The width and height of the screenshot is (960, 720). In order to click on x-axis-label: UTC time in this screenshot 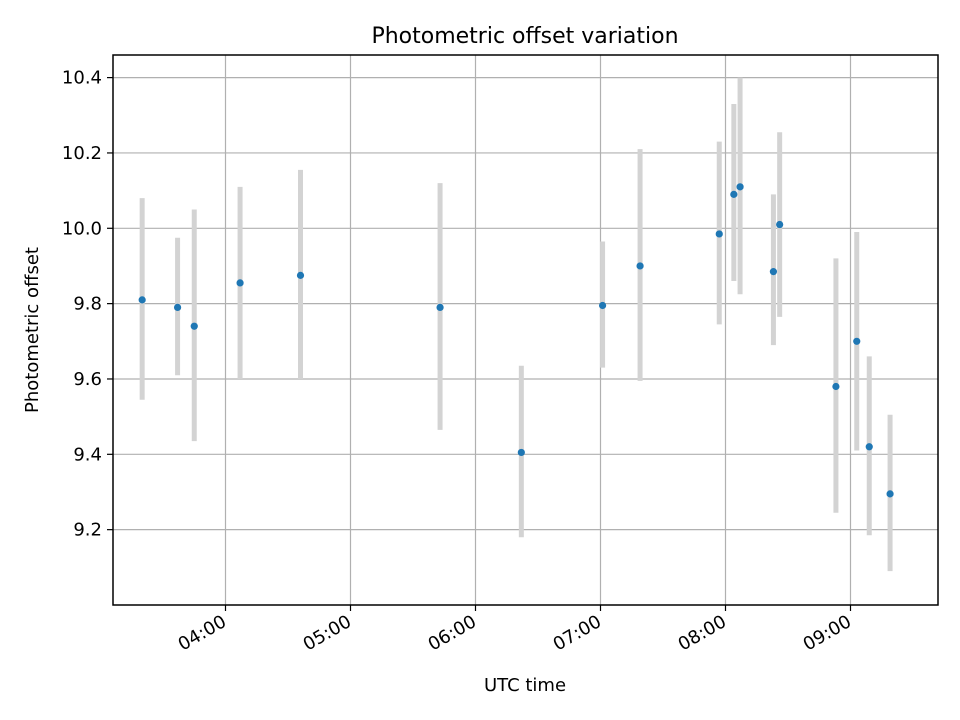, I will do `click(525, 685)`.